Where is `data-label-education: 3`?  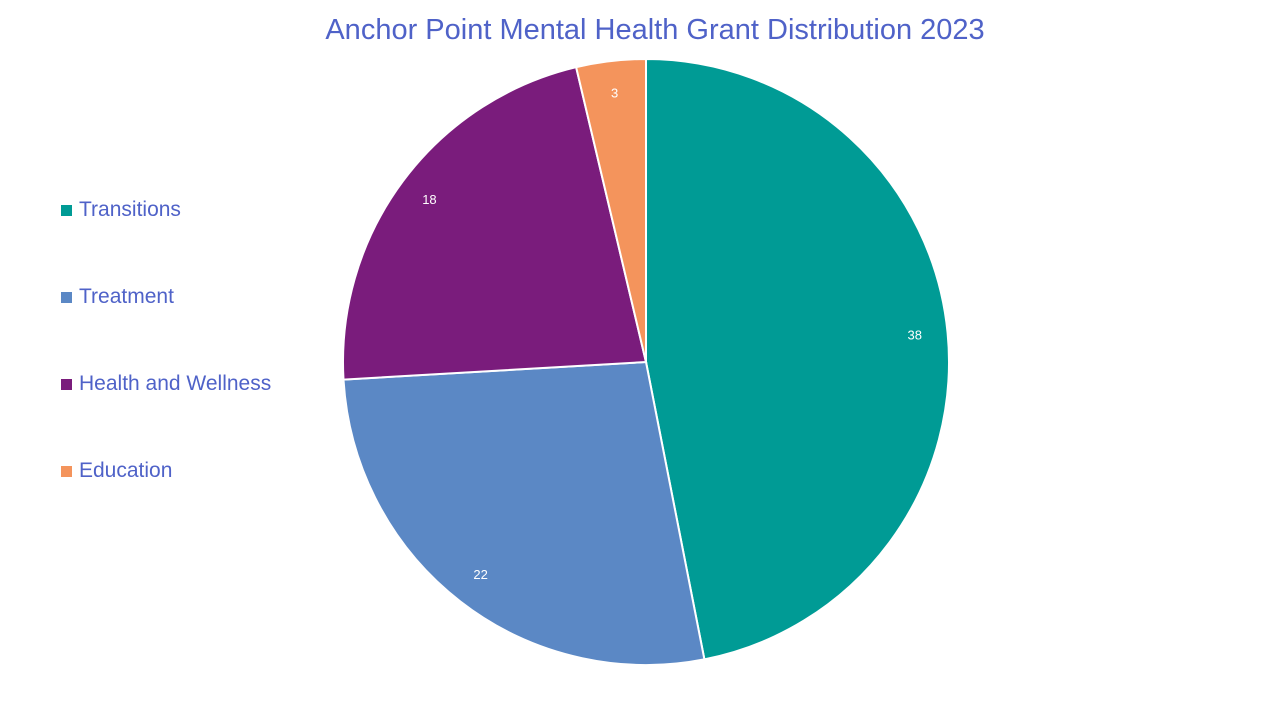 data-label-education: 3 is located at coordinates (614, 92).